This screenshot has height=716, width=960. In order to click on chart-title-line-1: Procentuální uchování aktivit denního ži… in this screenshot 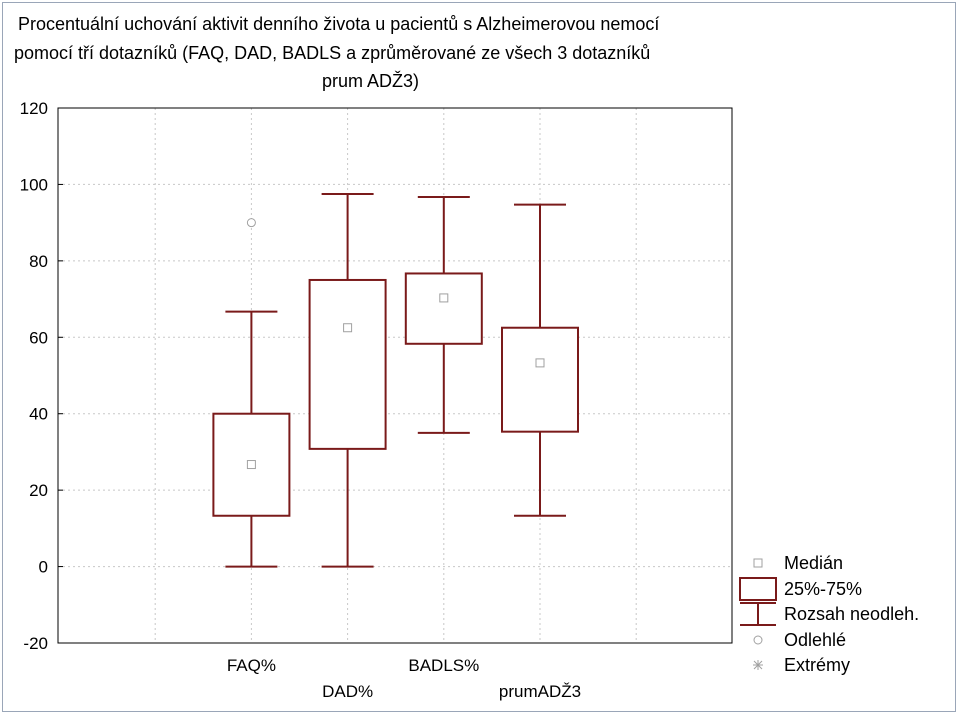, I will do `click(339, 24)`.